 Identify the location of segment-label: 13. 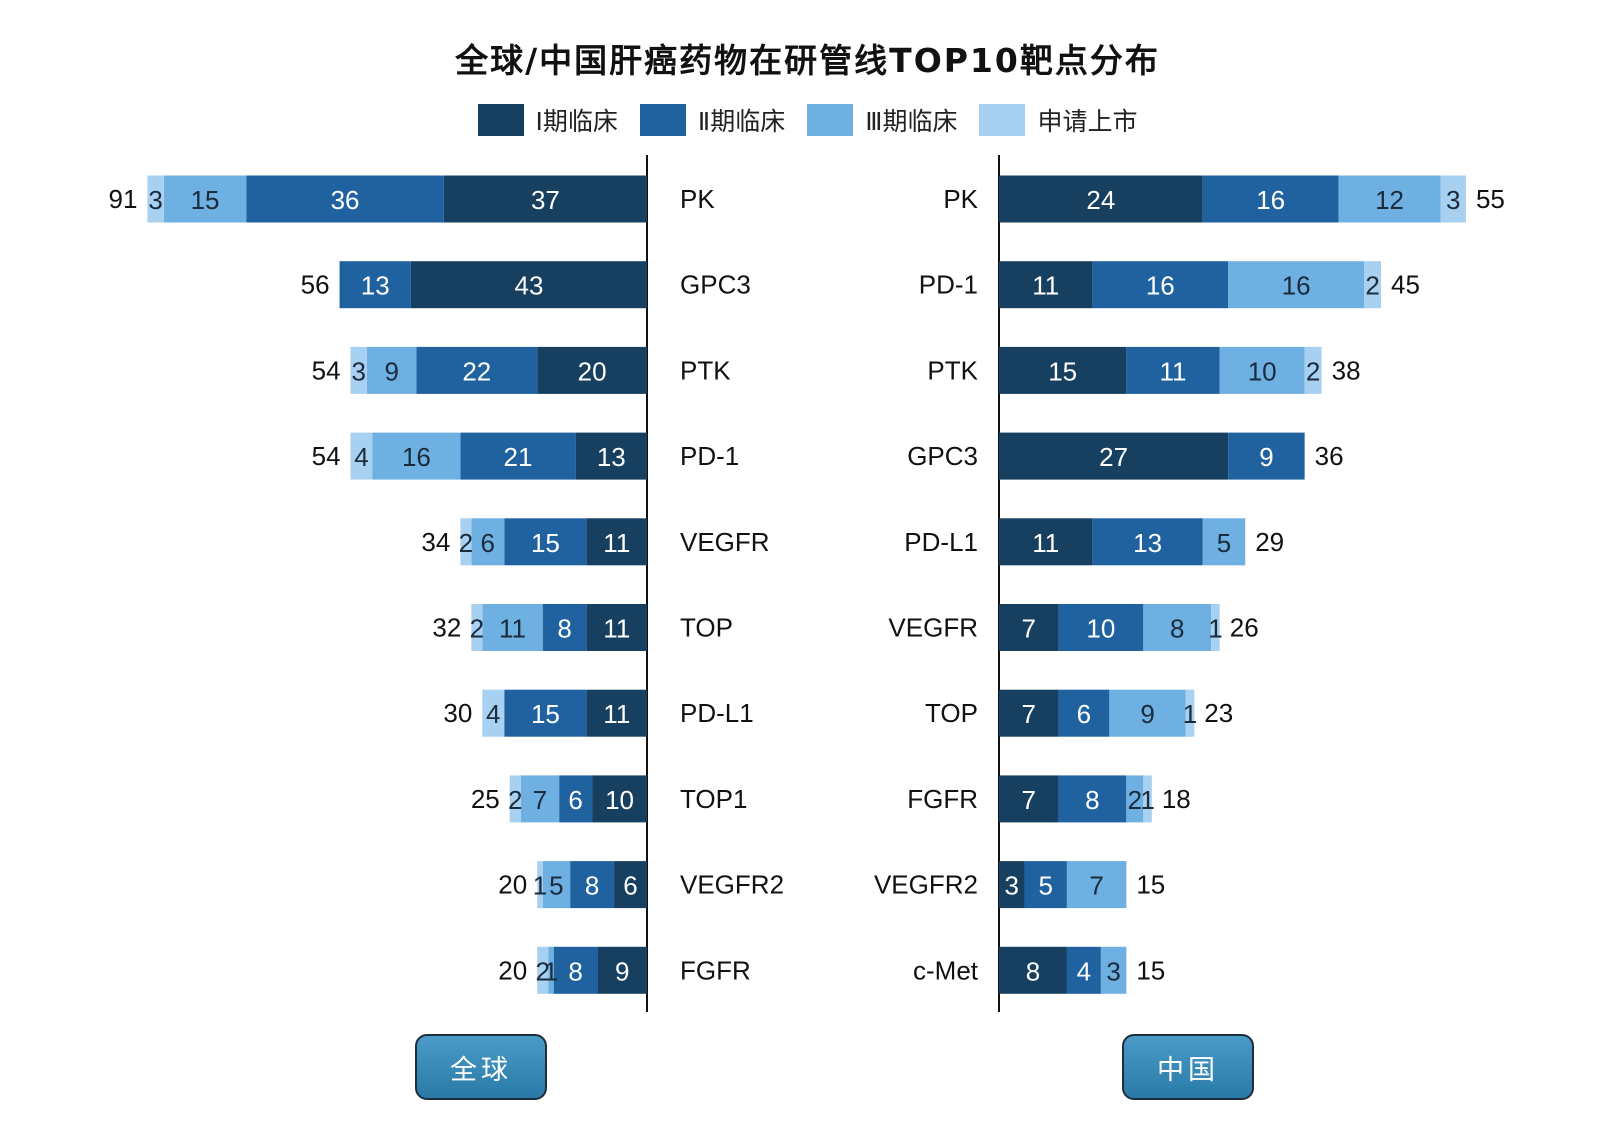
(611, 457).